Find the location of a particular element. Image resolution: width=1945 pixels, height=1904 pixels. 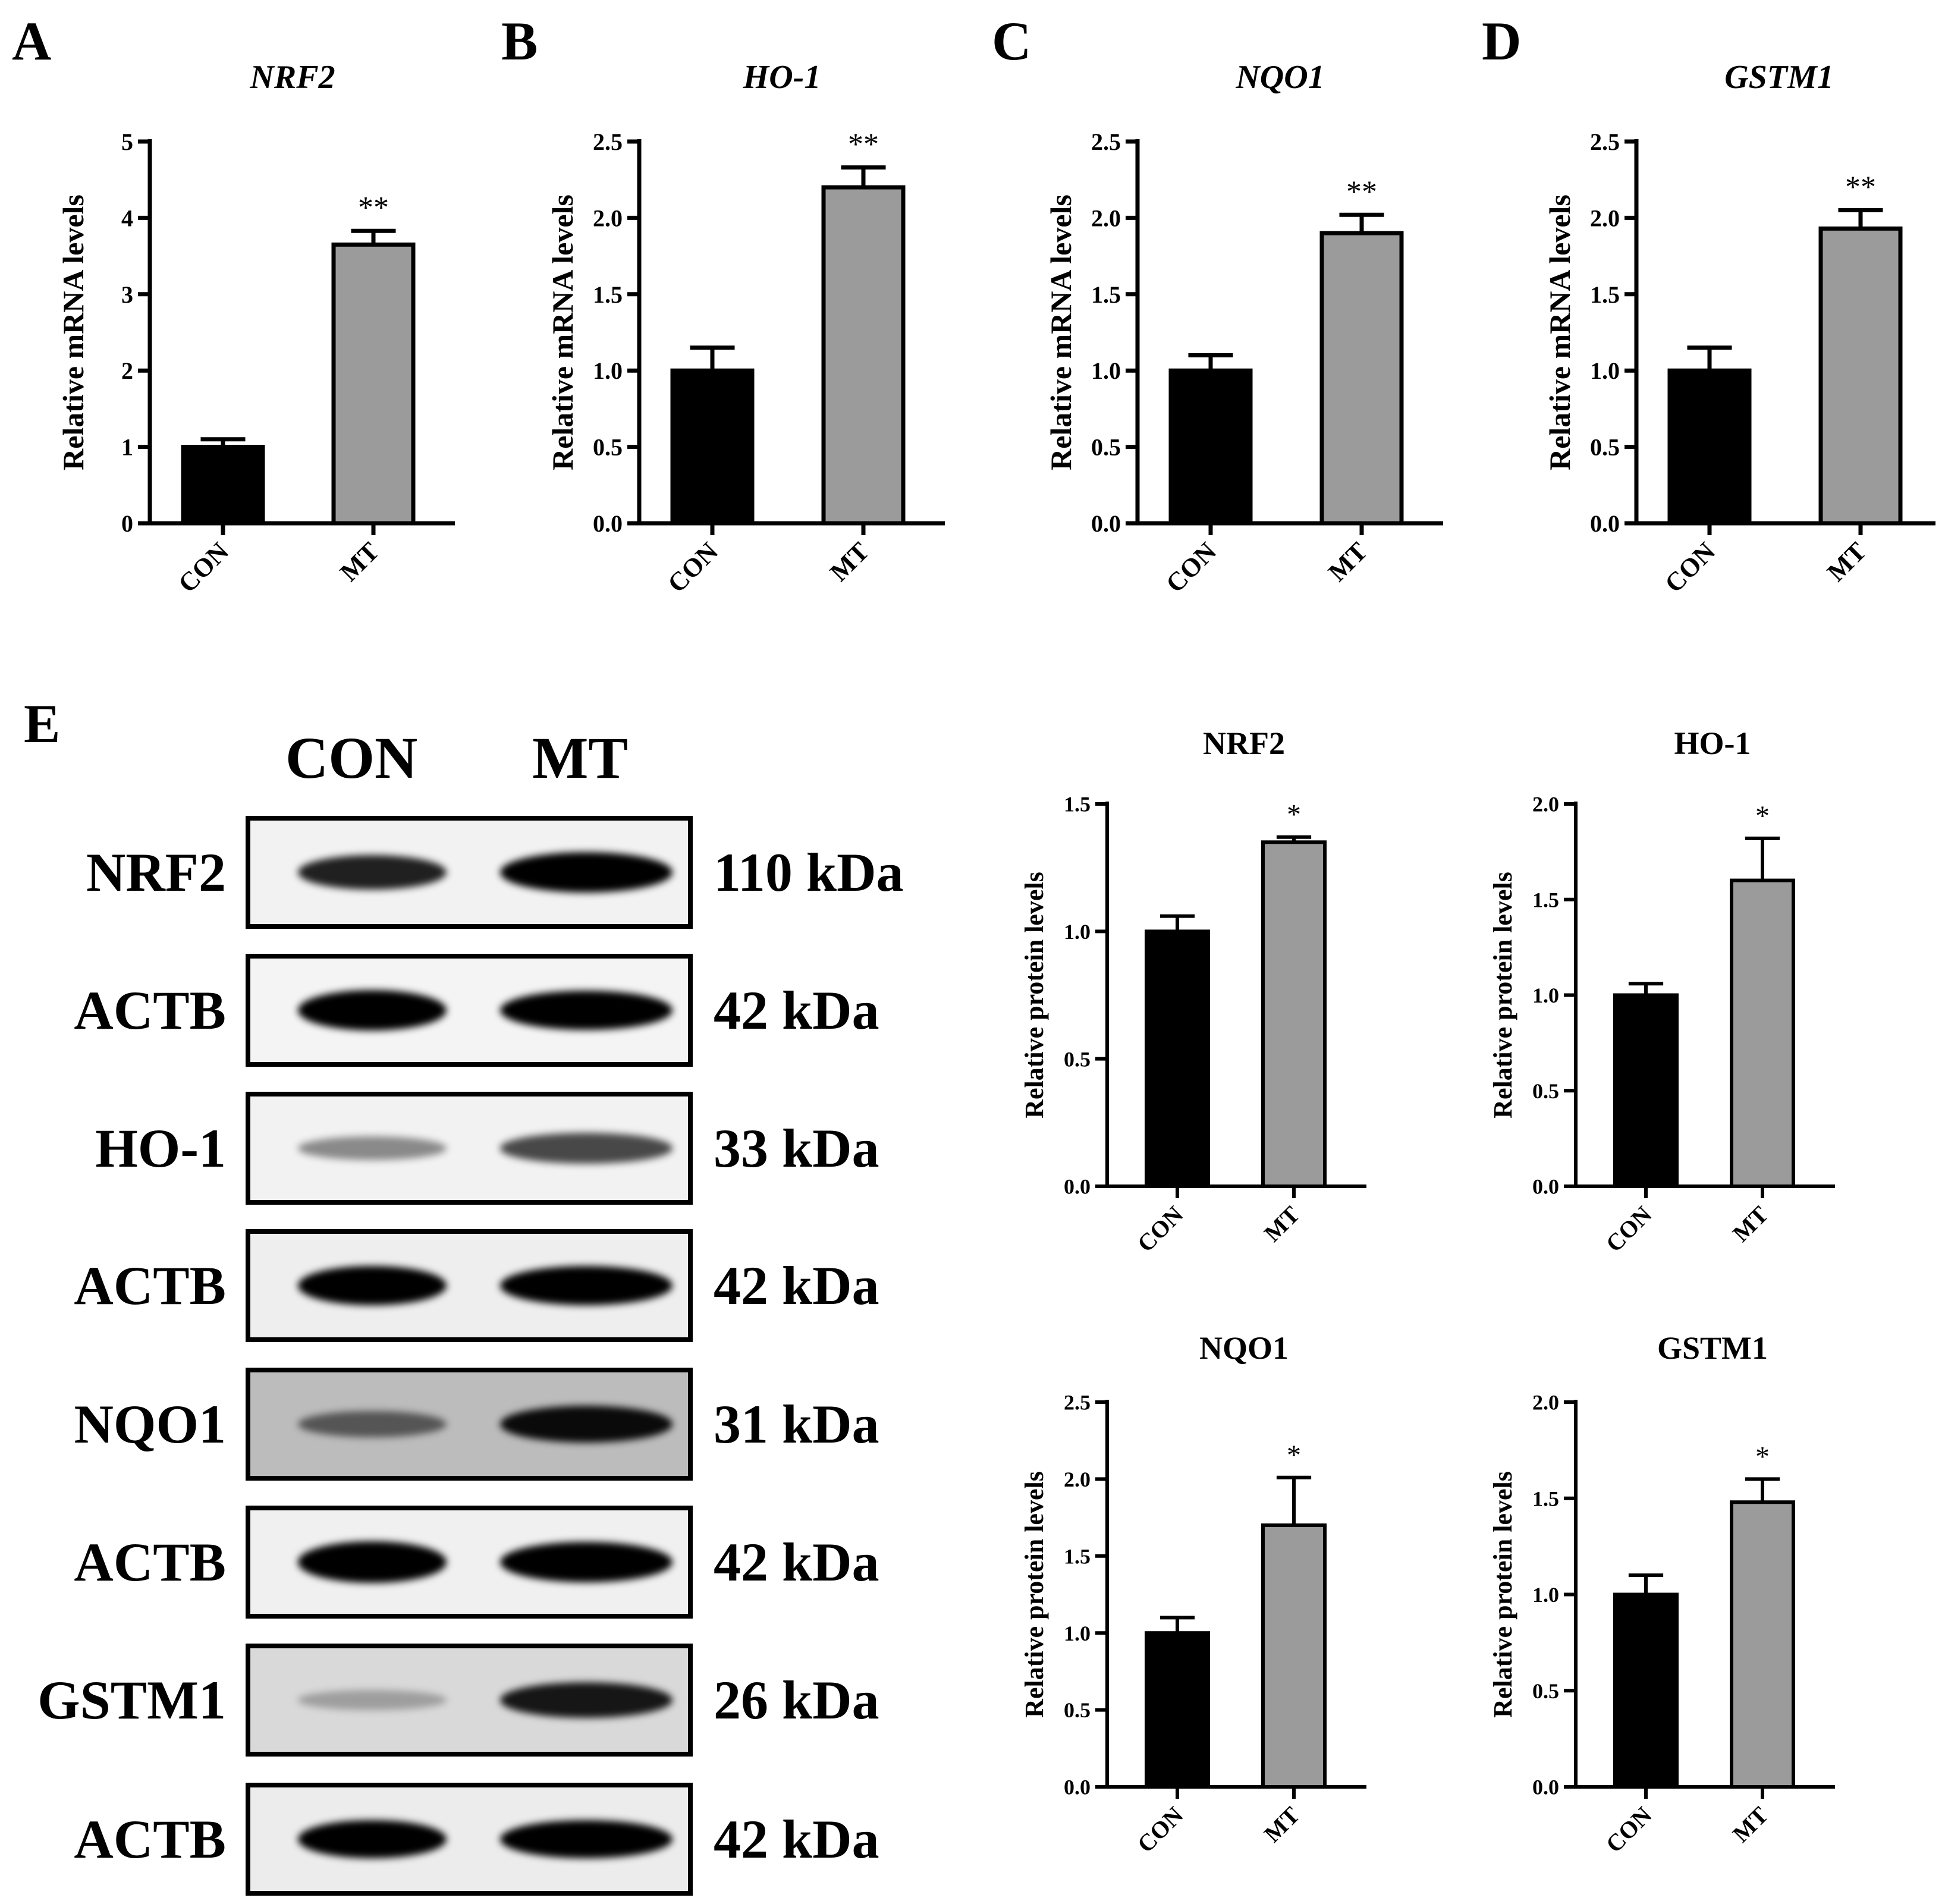

blot-protein-label: NRF2 is located at coordinates (156, 872).